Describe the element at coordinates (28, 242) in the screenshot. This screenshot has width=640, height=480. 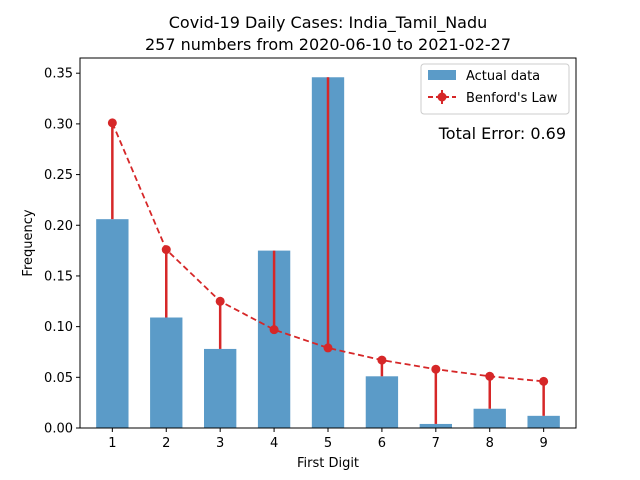
I see `y-axis-label: Frequency` at that location.